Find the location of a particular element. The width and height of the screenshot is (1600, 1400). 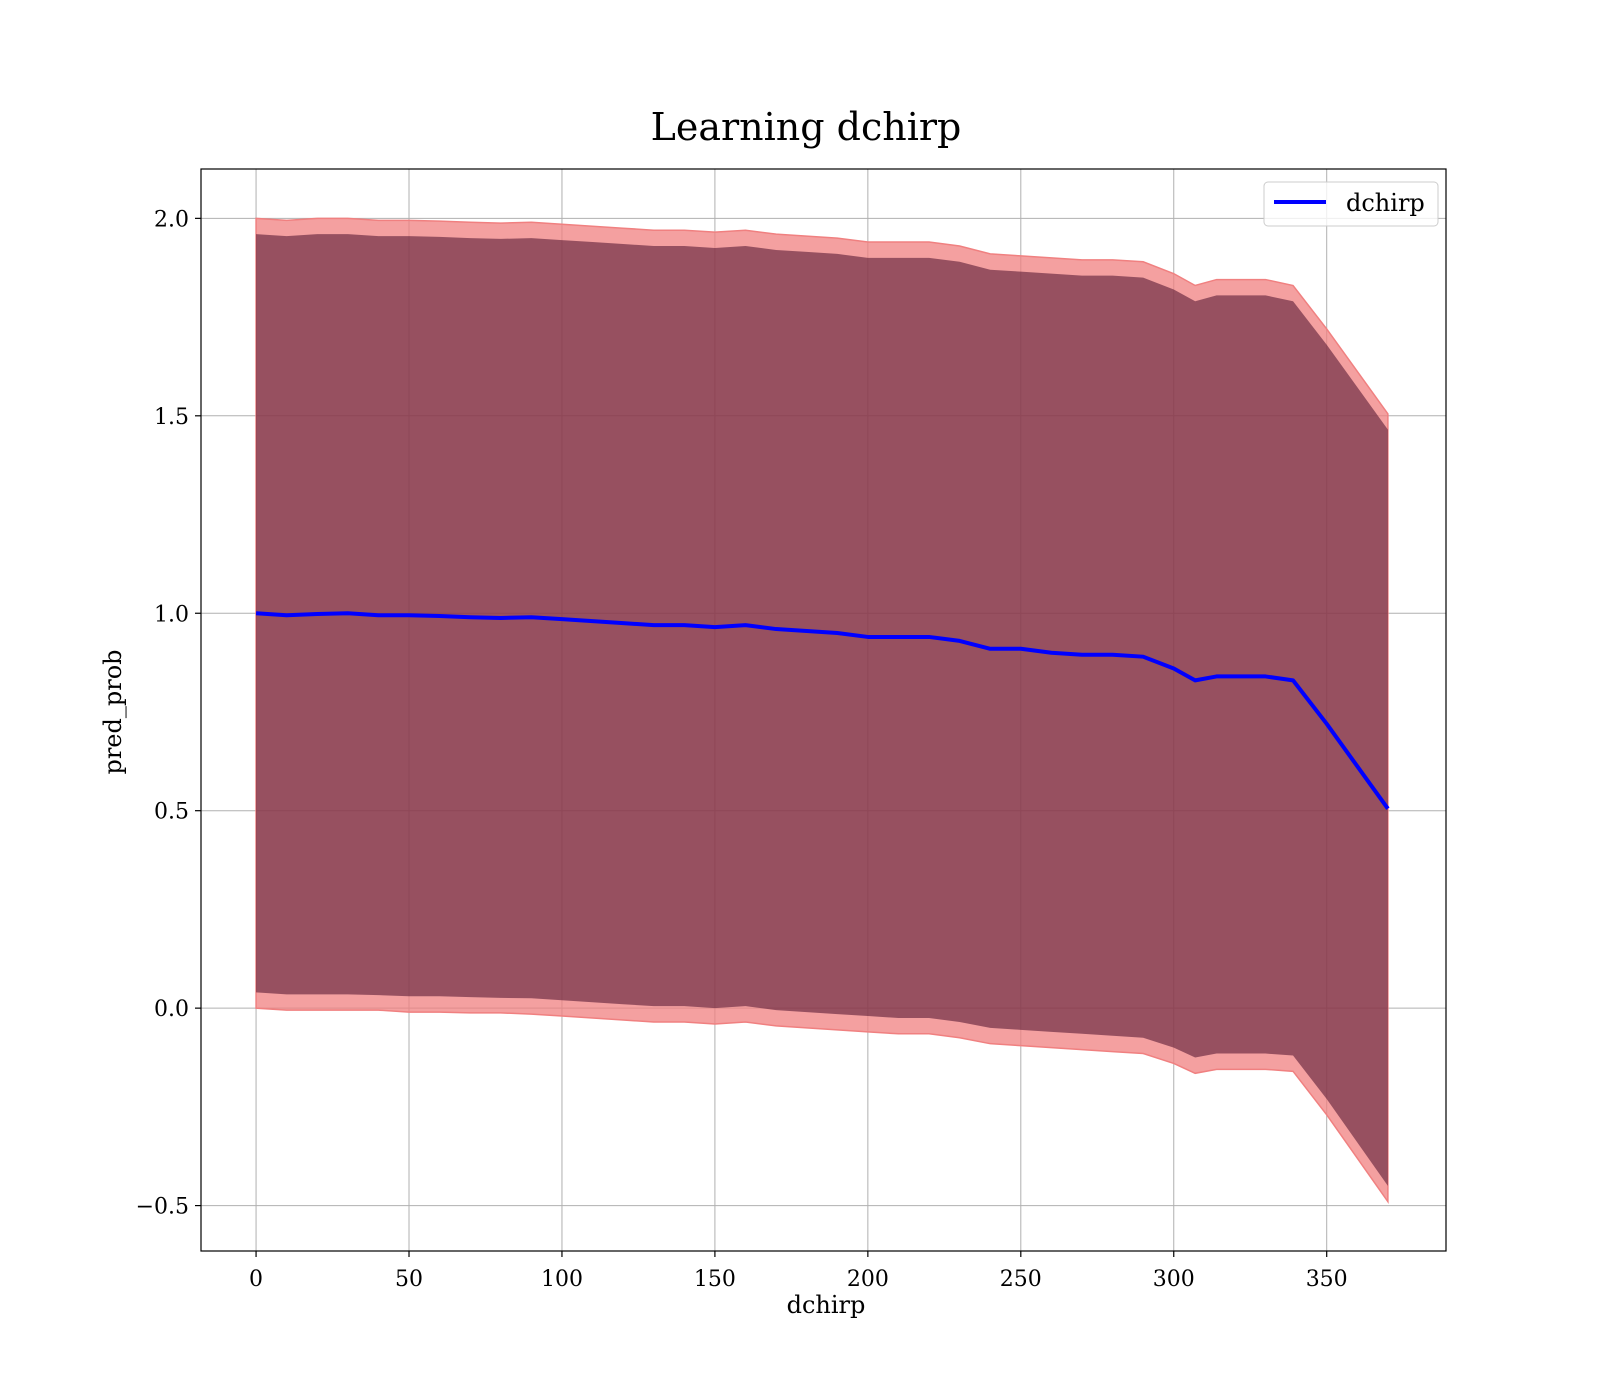

legend-box is located at coordinates (1351, 204).